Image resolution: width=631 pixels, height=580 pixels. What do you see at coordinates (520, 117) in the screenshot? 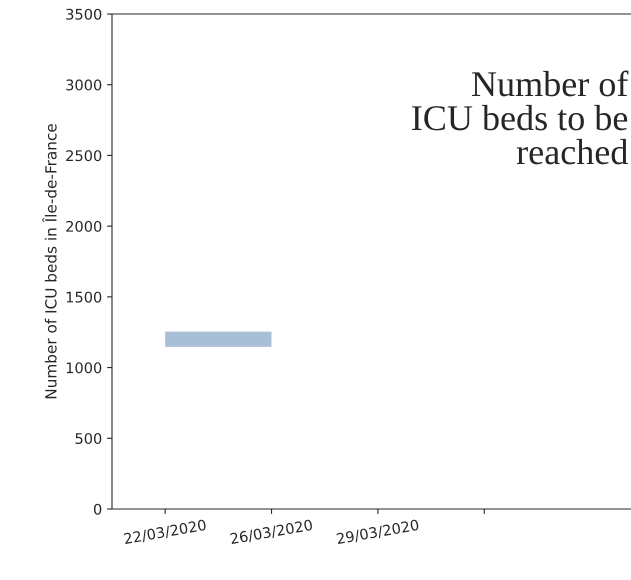
I see `annotation: Number of ICU beds to be reached` at bounding box center [520, 117].